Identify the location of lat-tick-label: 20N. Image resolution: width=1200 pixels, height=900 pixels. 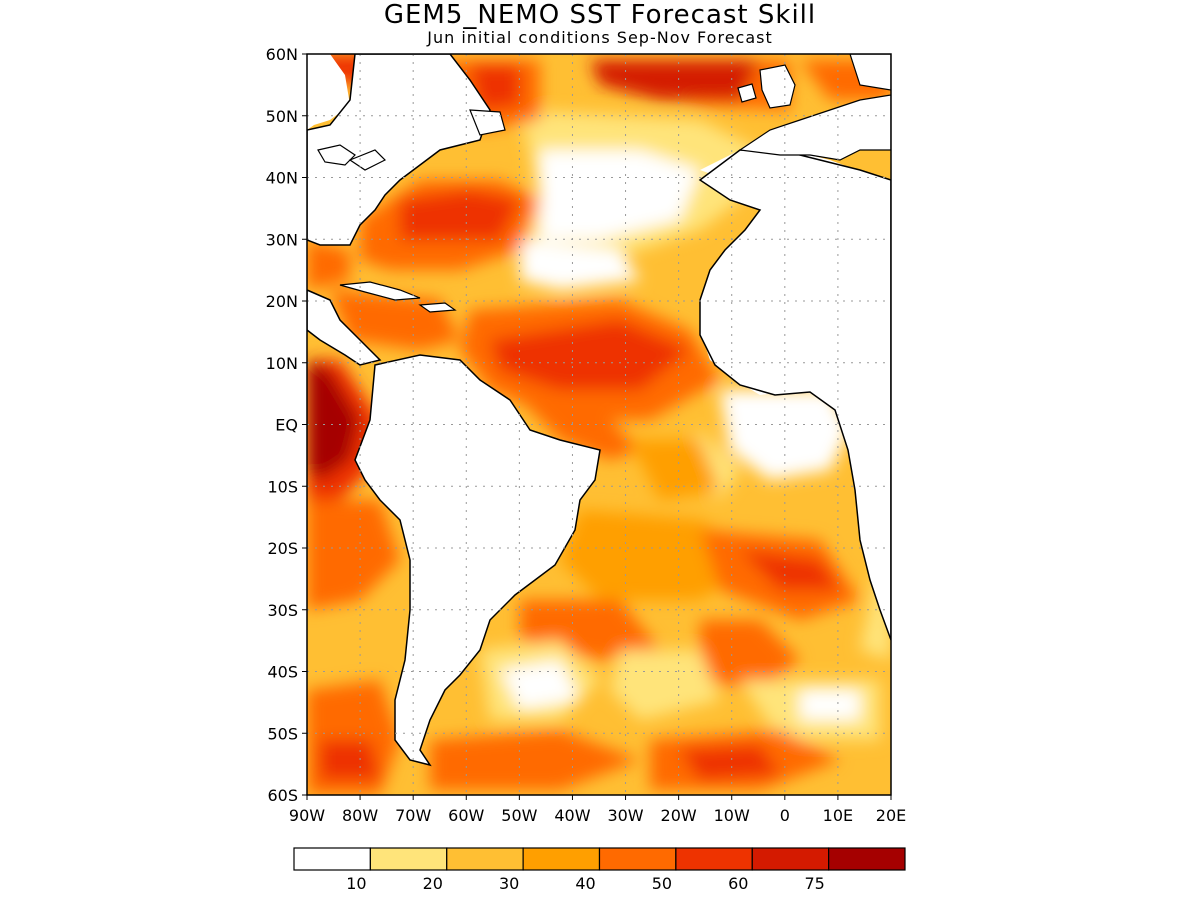
(282, 301).